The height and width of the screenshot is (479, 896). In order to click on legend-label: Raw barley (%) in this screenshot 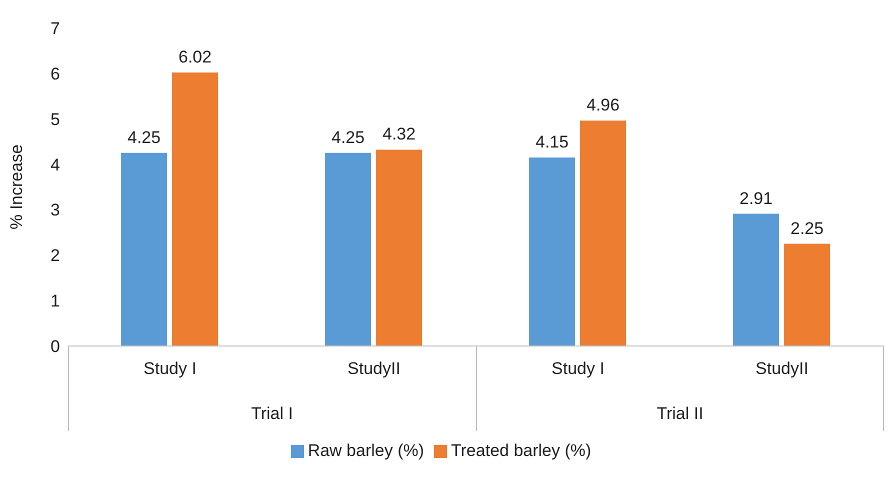, I will do `click(366, 450)`.